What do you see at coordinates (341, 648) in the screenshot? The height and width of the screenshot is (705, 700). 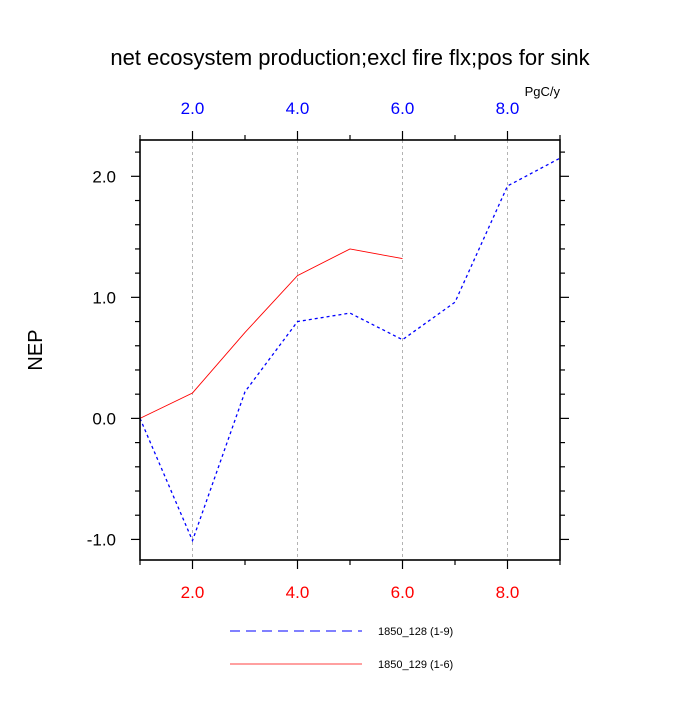 I see `legend: 1850_128 (1-9) 1850_129 (1-6)` at bounding box center [341, 648].